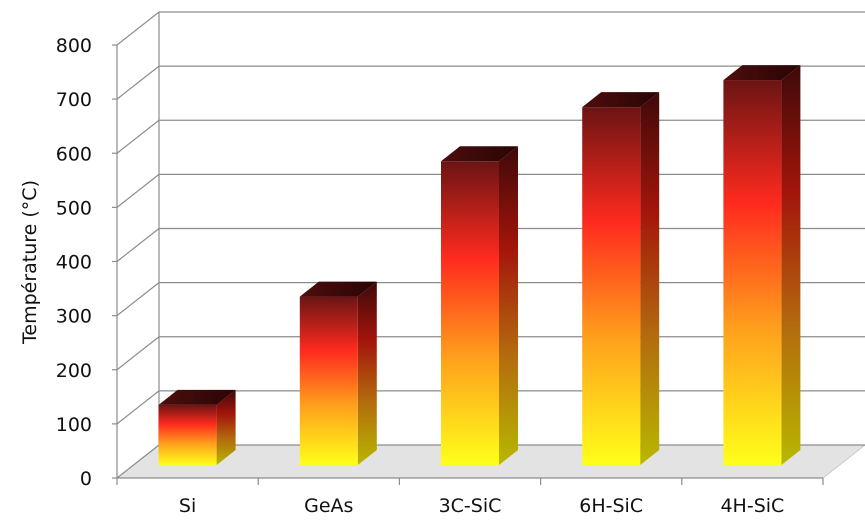  Describe the element at coordinates (74, 208) in the screenshot. I see `y-tick-label: 500` at that location.